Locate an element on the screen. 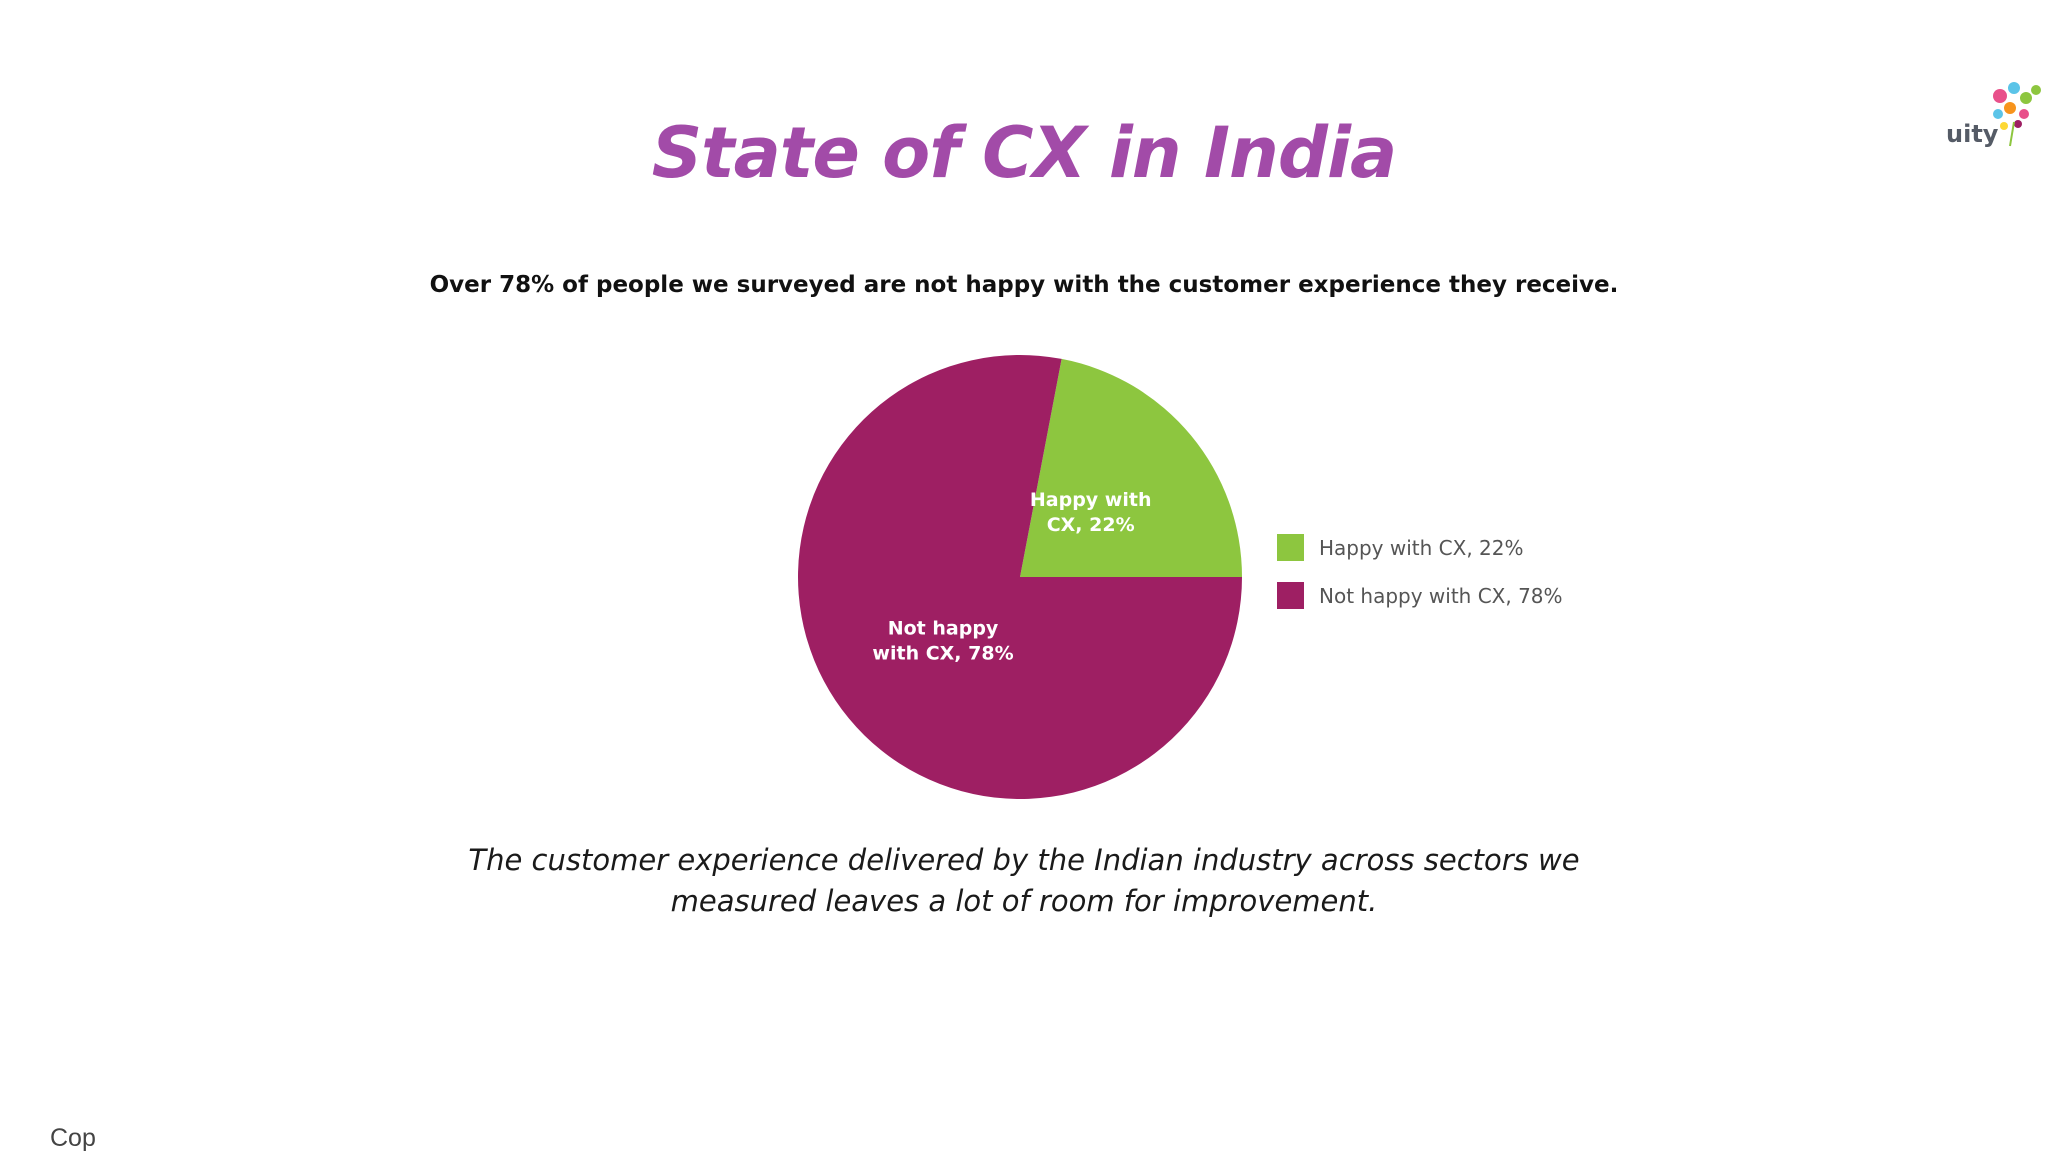  logo-text: uity is located at coordinates (1972, 134).